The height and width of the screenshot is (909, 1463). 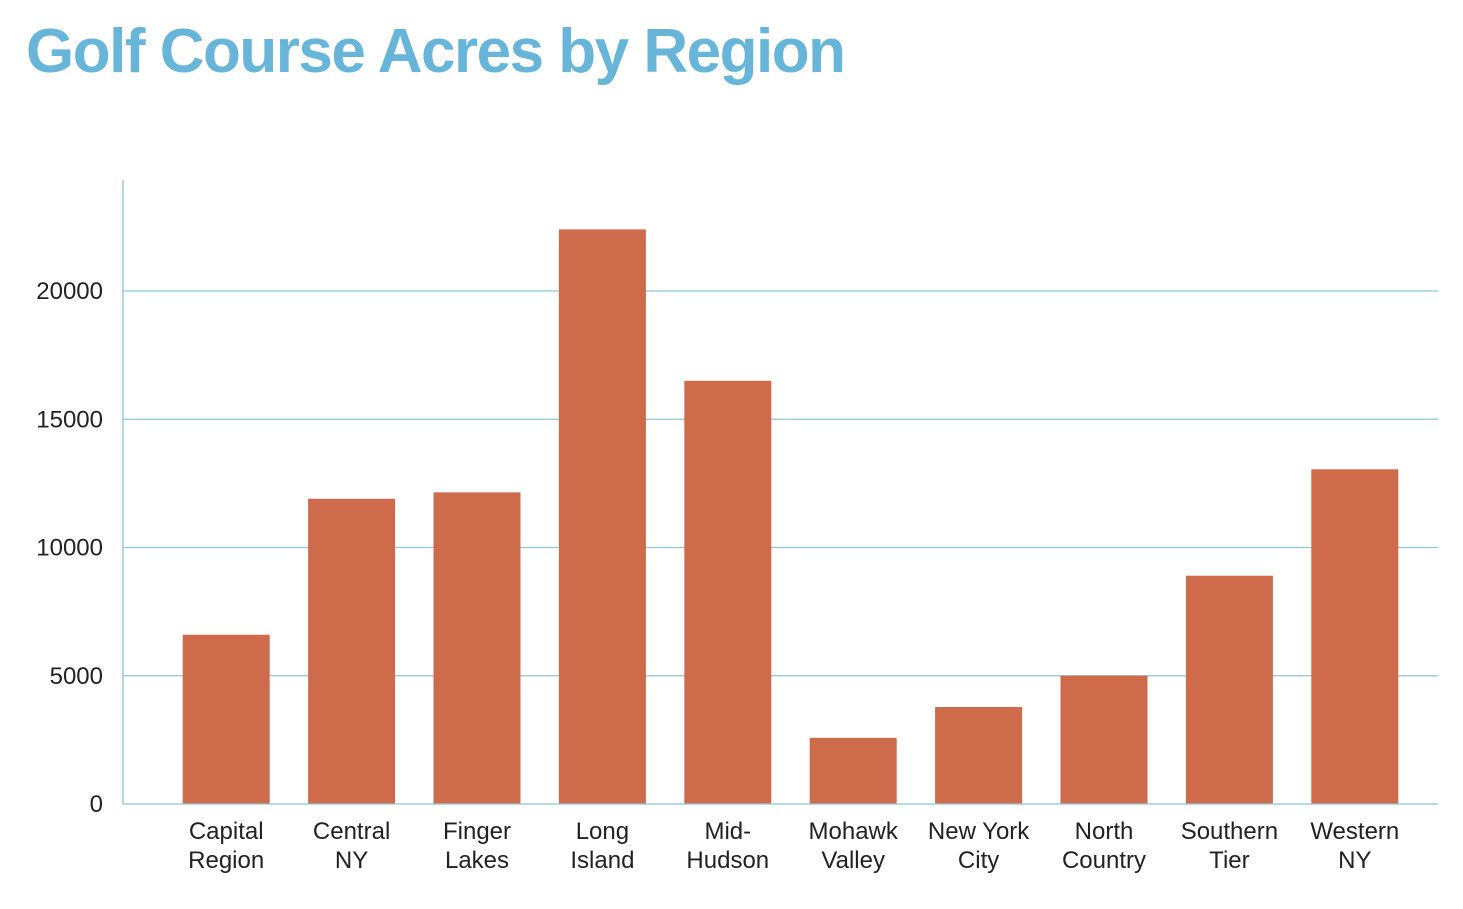 What do you see at coordinates (1104, 831) in the screenshot?
I see `x-category-label-line: North` at bounding box center [1104, 831].